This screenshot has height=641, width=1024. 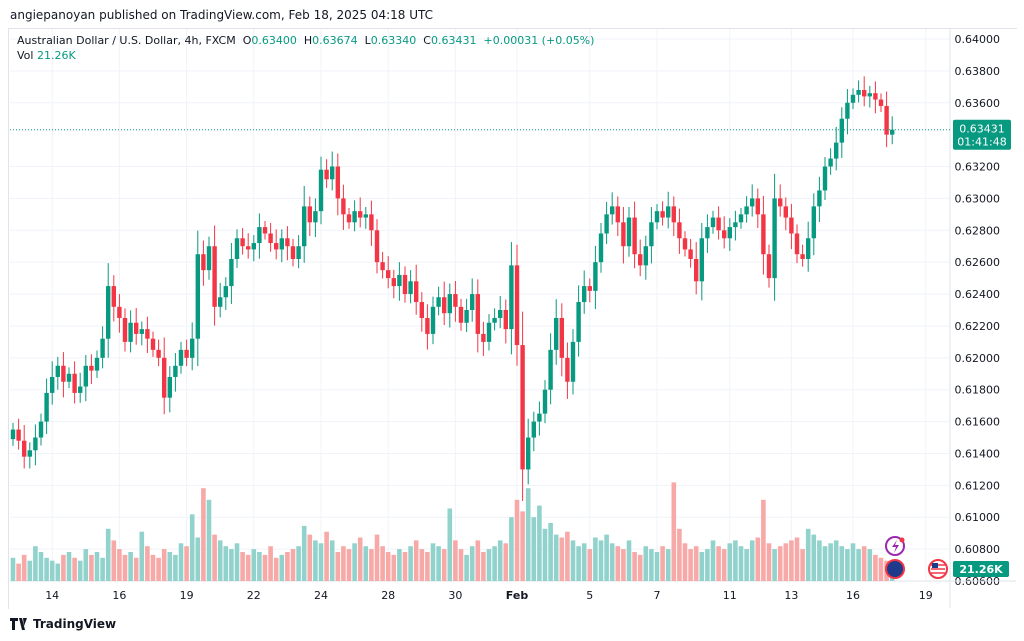 What do you see at coordinates (895, 569) in the screenshot?
I see `australia-flag-icon` at bounding box center [895, 569].